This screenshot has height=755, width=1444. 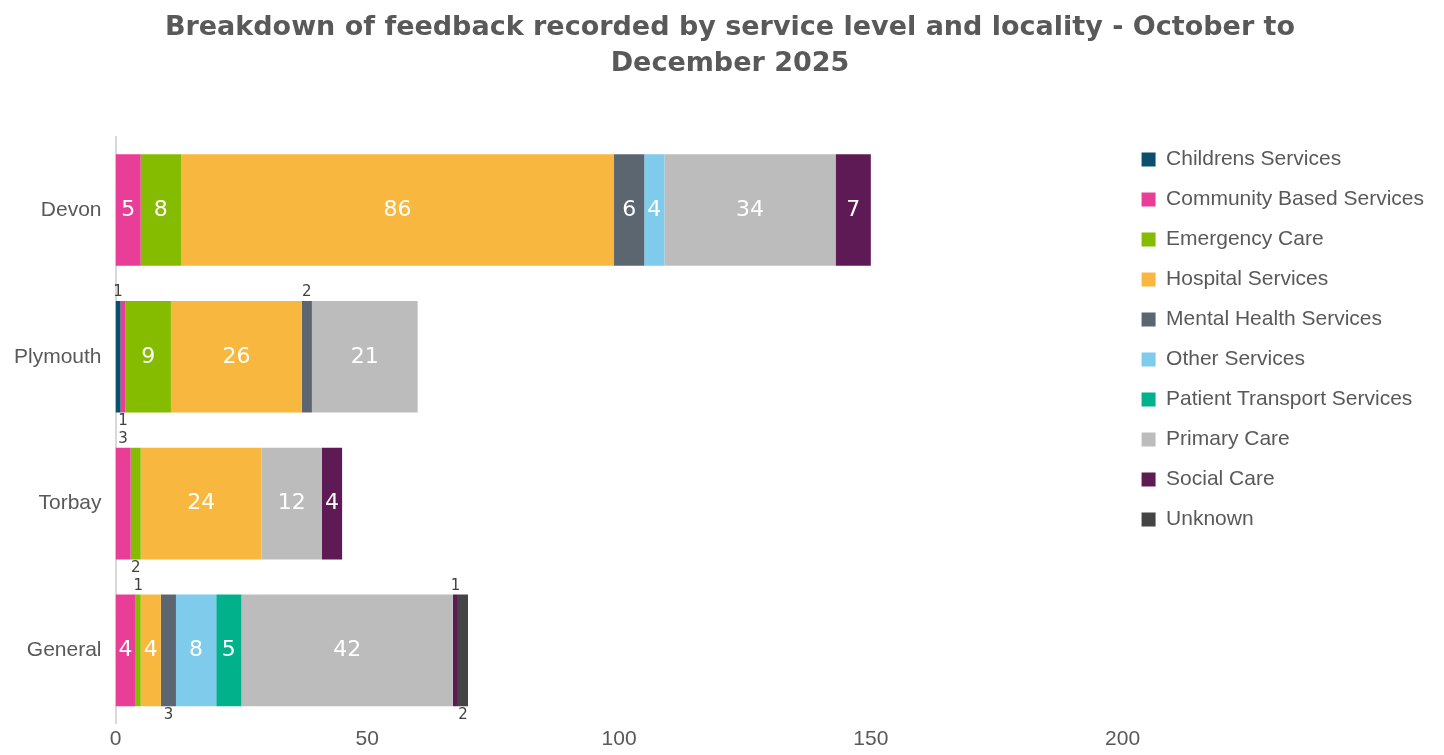 I want to click on data-label: 9, so click(x=148, y=355).